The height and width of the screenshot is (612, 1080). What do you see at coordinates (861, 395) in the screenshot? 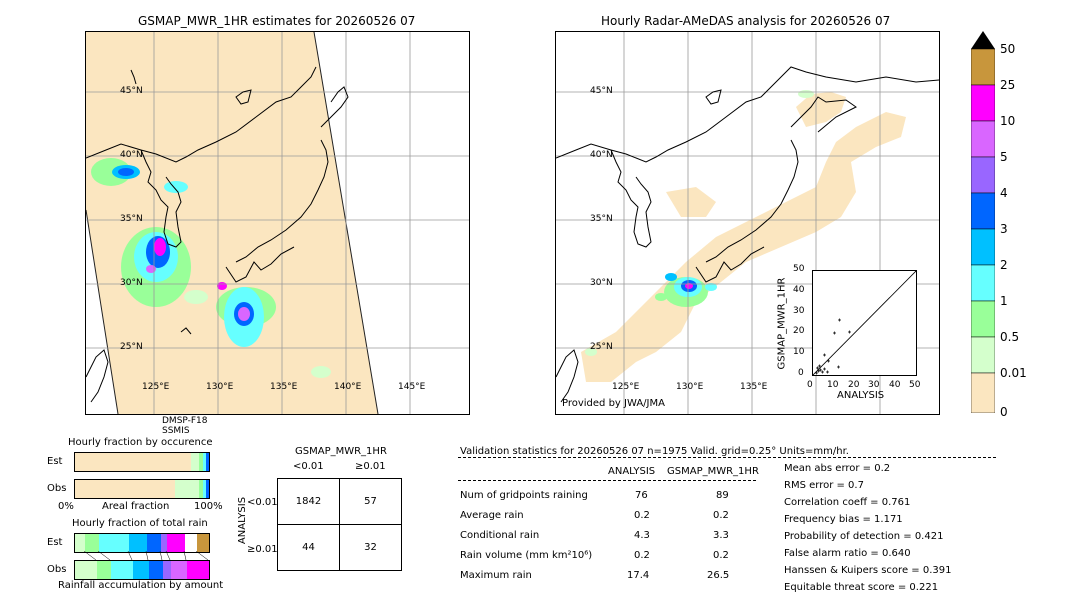
I see `scatter-xlabel: ANALYSIS` at bounding box center [861, 395].